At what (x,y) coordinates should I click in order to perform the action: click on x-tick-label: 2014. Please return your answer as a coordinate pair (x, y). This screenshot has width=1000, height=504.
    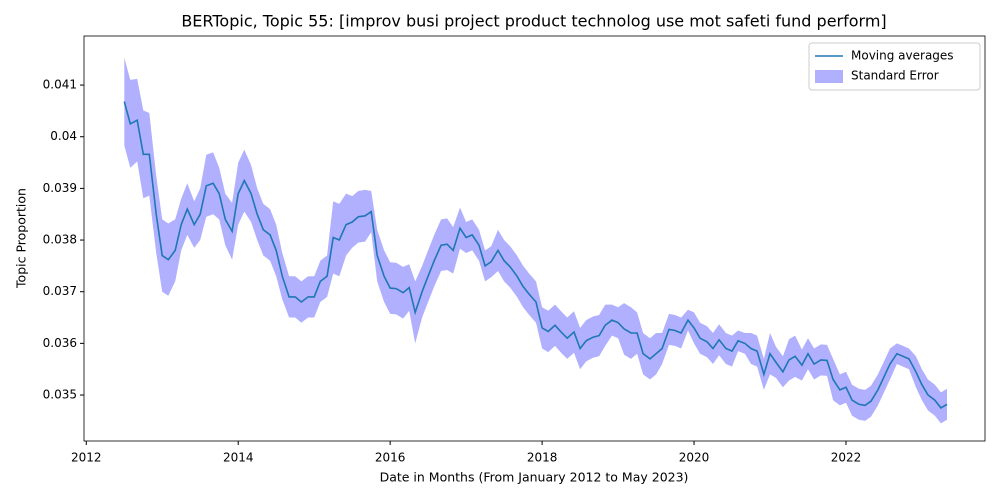
    Looking at the image, I should click on (238, 458).